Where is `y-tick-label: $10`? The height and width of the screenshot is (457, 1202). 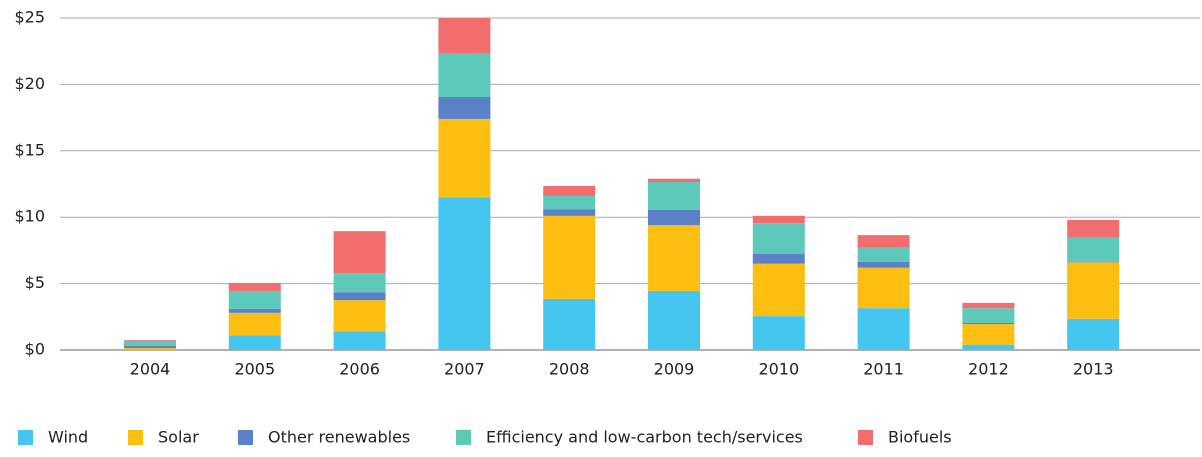 y-tick-label: $10 is located at coordinates (29, 216).